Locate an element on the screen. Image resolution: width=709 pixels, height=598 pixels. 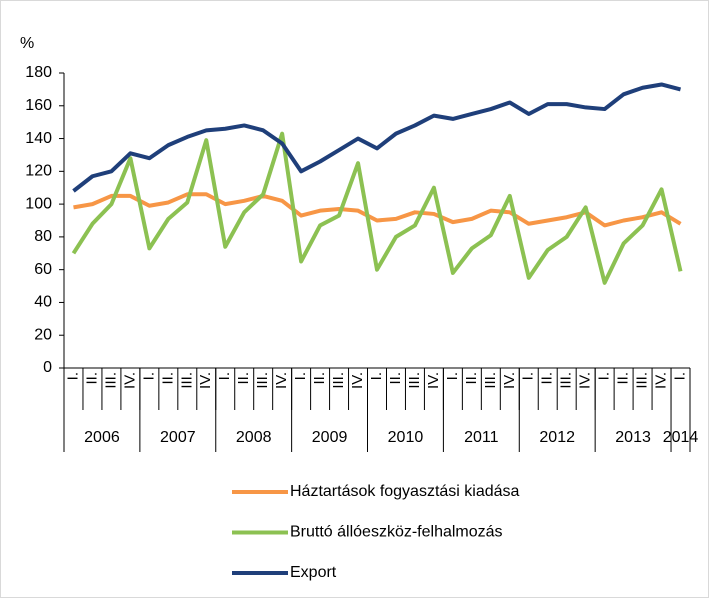
y-tick-label: 80 is located at coordinates (43, 236).